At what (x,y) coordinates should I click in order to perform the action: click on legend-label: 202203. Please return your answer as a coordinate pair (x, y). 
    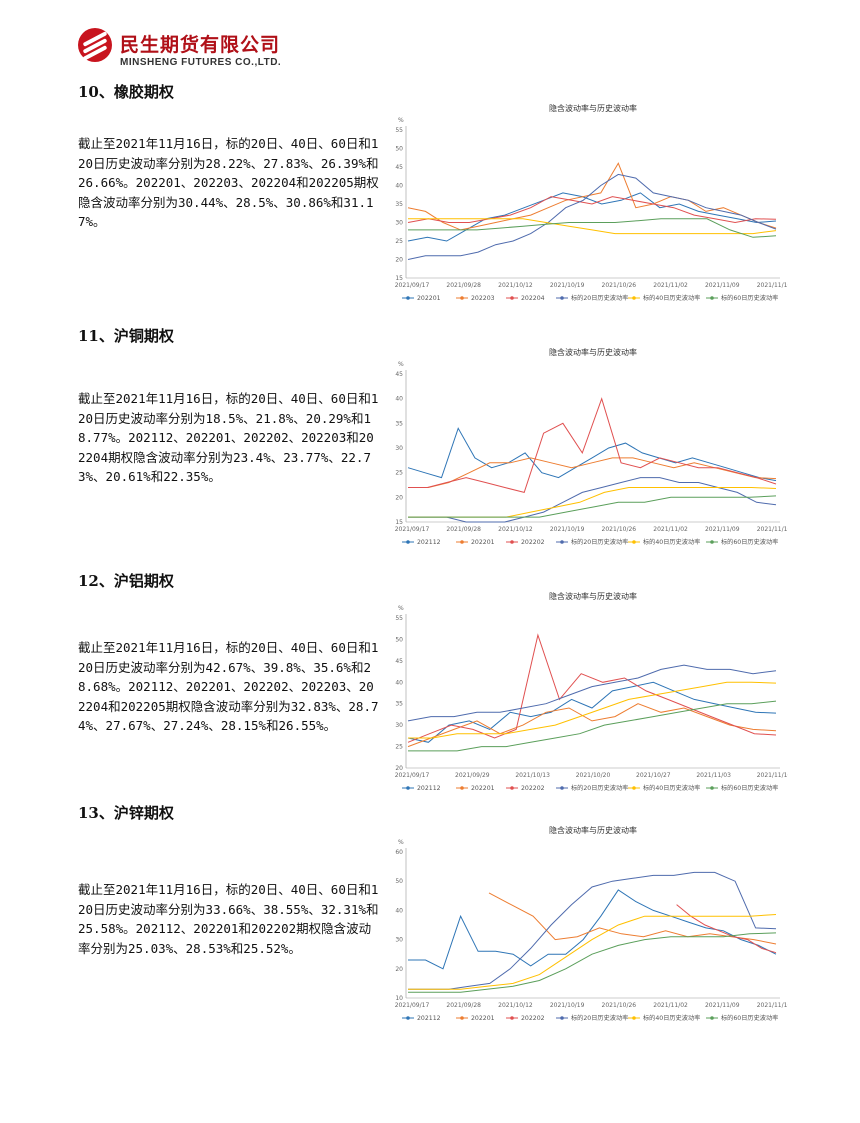
    Looking at the image, I should click on (483, 298).